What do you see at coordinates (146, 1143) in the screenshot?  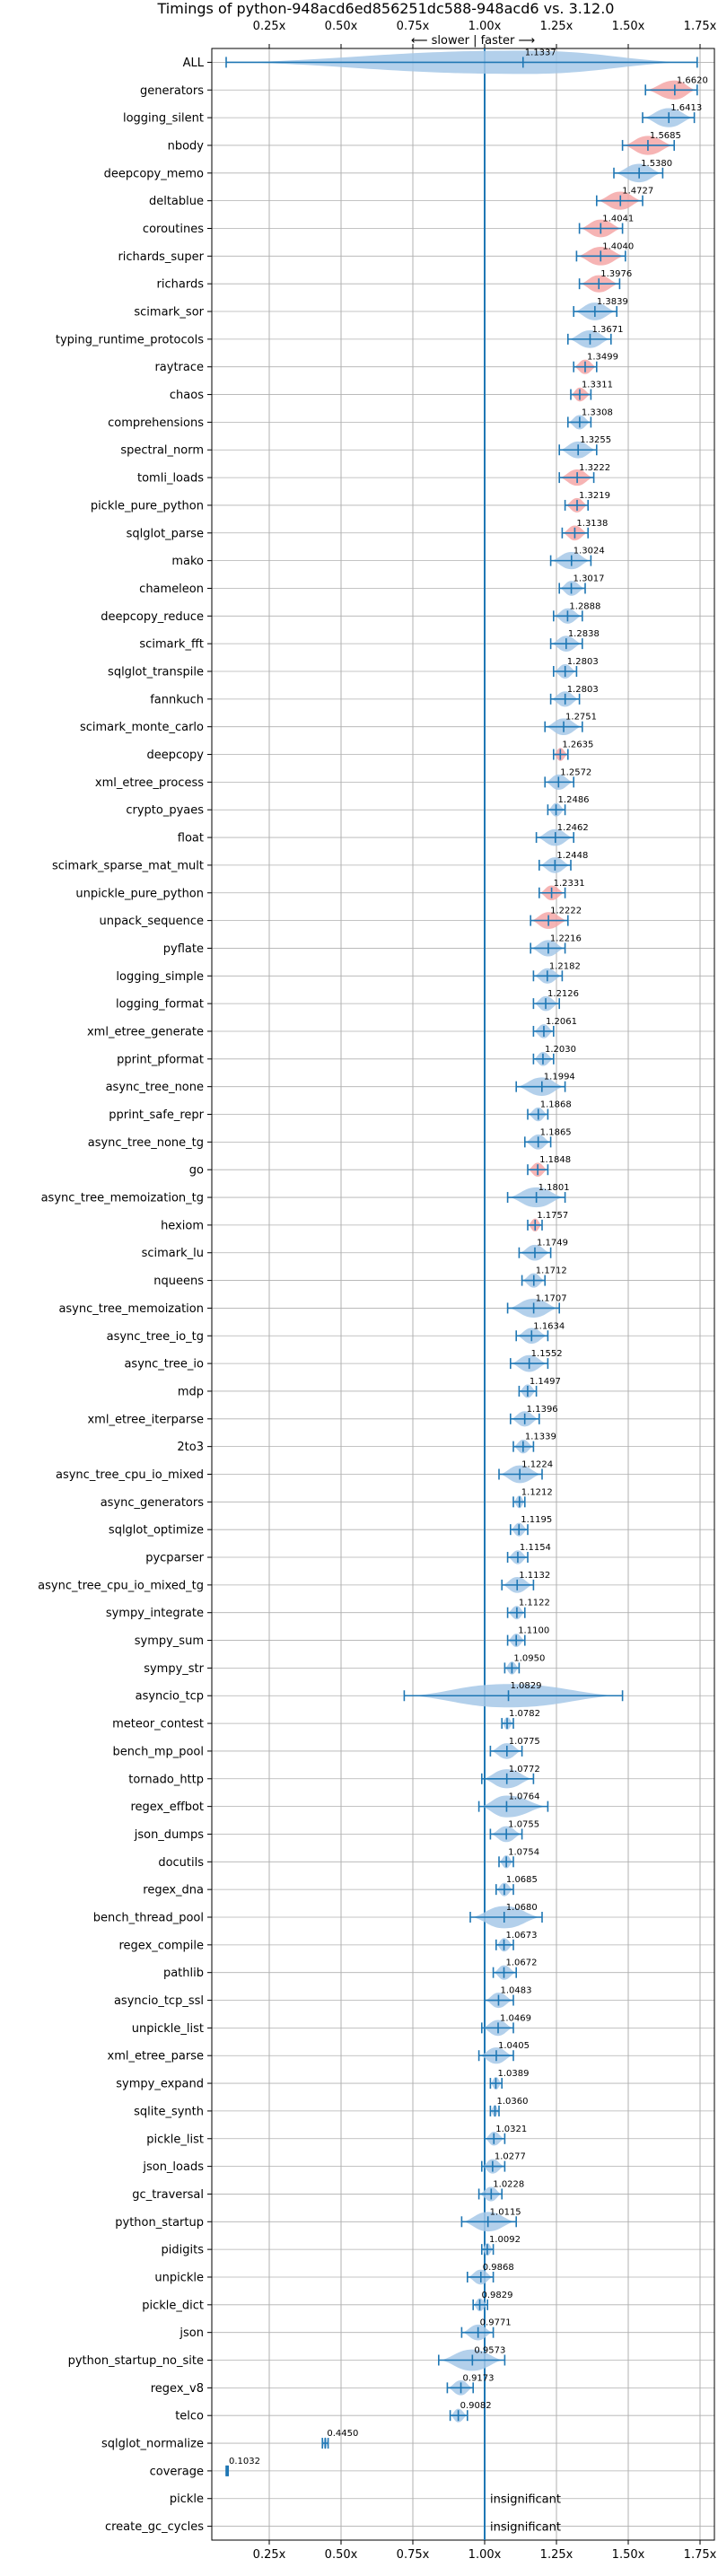 I see `benchmark-label: async_tree_none_tg` at bounding box center [146, 1143].